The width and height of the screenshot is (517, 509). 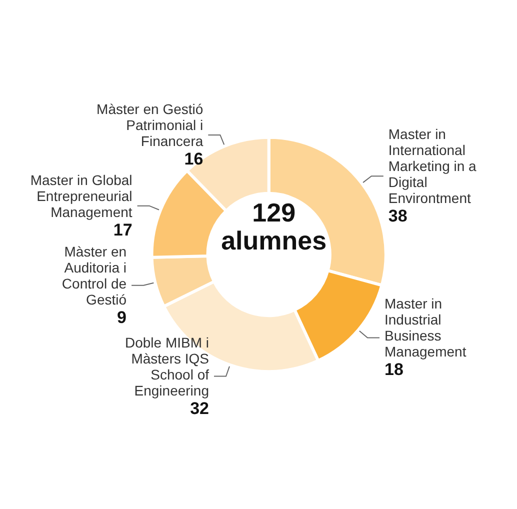 I want to click on data-label: 16, so click(x=194, y=158).